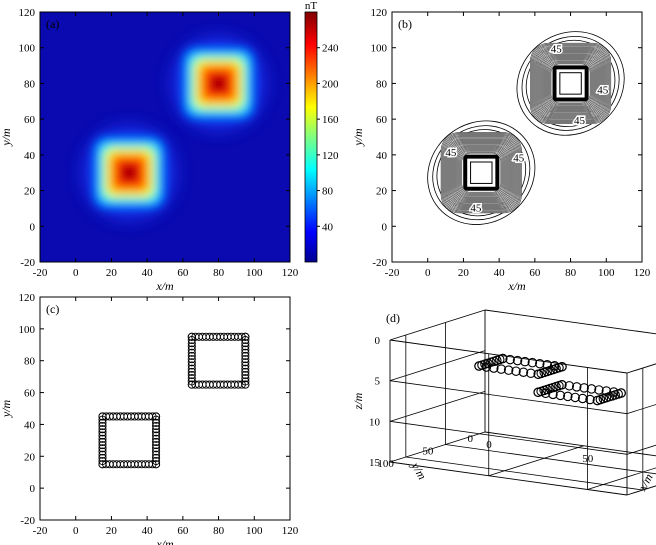 The width and height of the screenshot is (656, 545). I want to click on contour-center, so click(481, 172).